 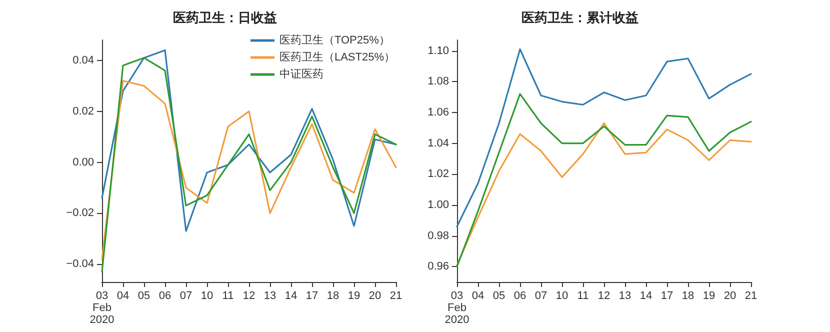 I want to click on y-tick-label: −0.02, so click(x=80, y=213).